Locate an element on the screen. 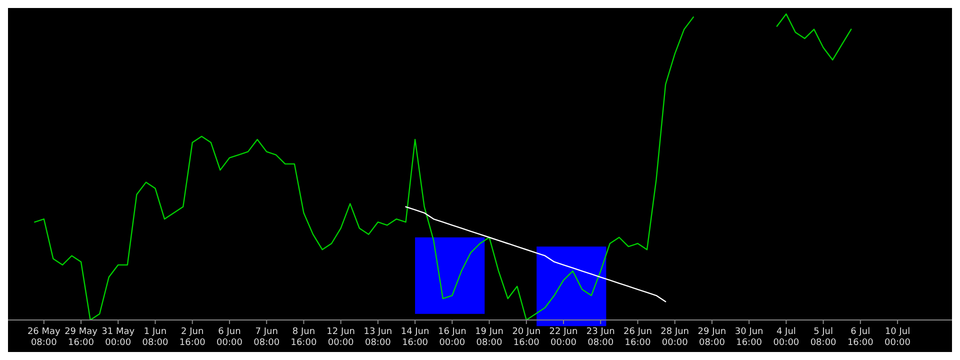 The image size is (960, 360). x-tick-label: 28 Jun 00:00 is located at coordinates (675, 337).